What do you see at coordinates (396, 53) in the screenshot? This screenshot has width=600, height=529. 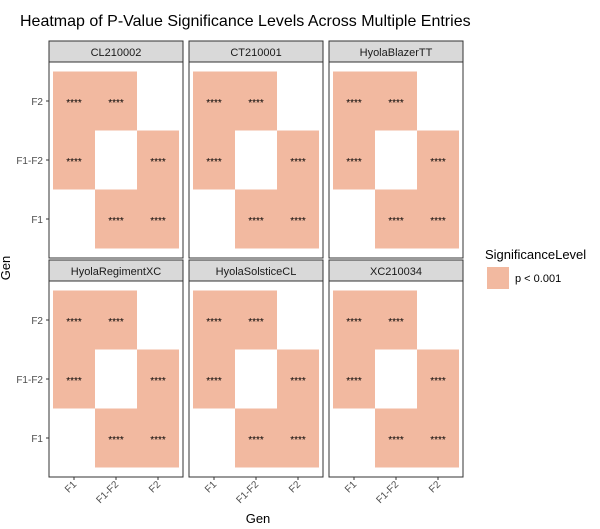 I see `facet-strip-label: HyolaBlazerTT` at bounding box center [396, 53].